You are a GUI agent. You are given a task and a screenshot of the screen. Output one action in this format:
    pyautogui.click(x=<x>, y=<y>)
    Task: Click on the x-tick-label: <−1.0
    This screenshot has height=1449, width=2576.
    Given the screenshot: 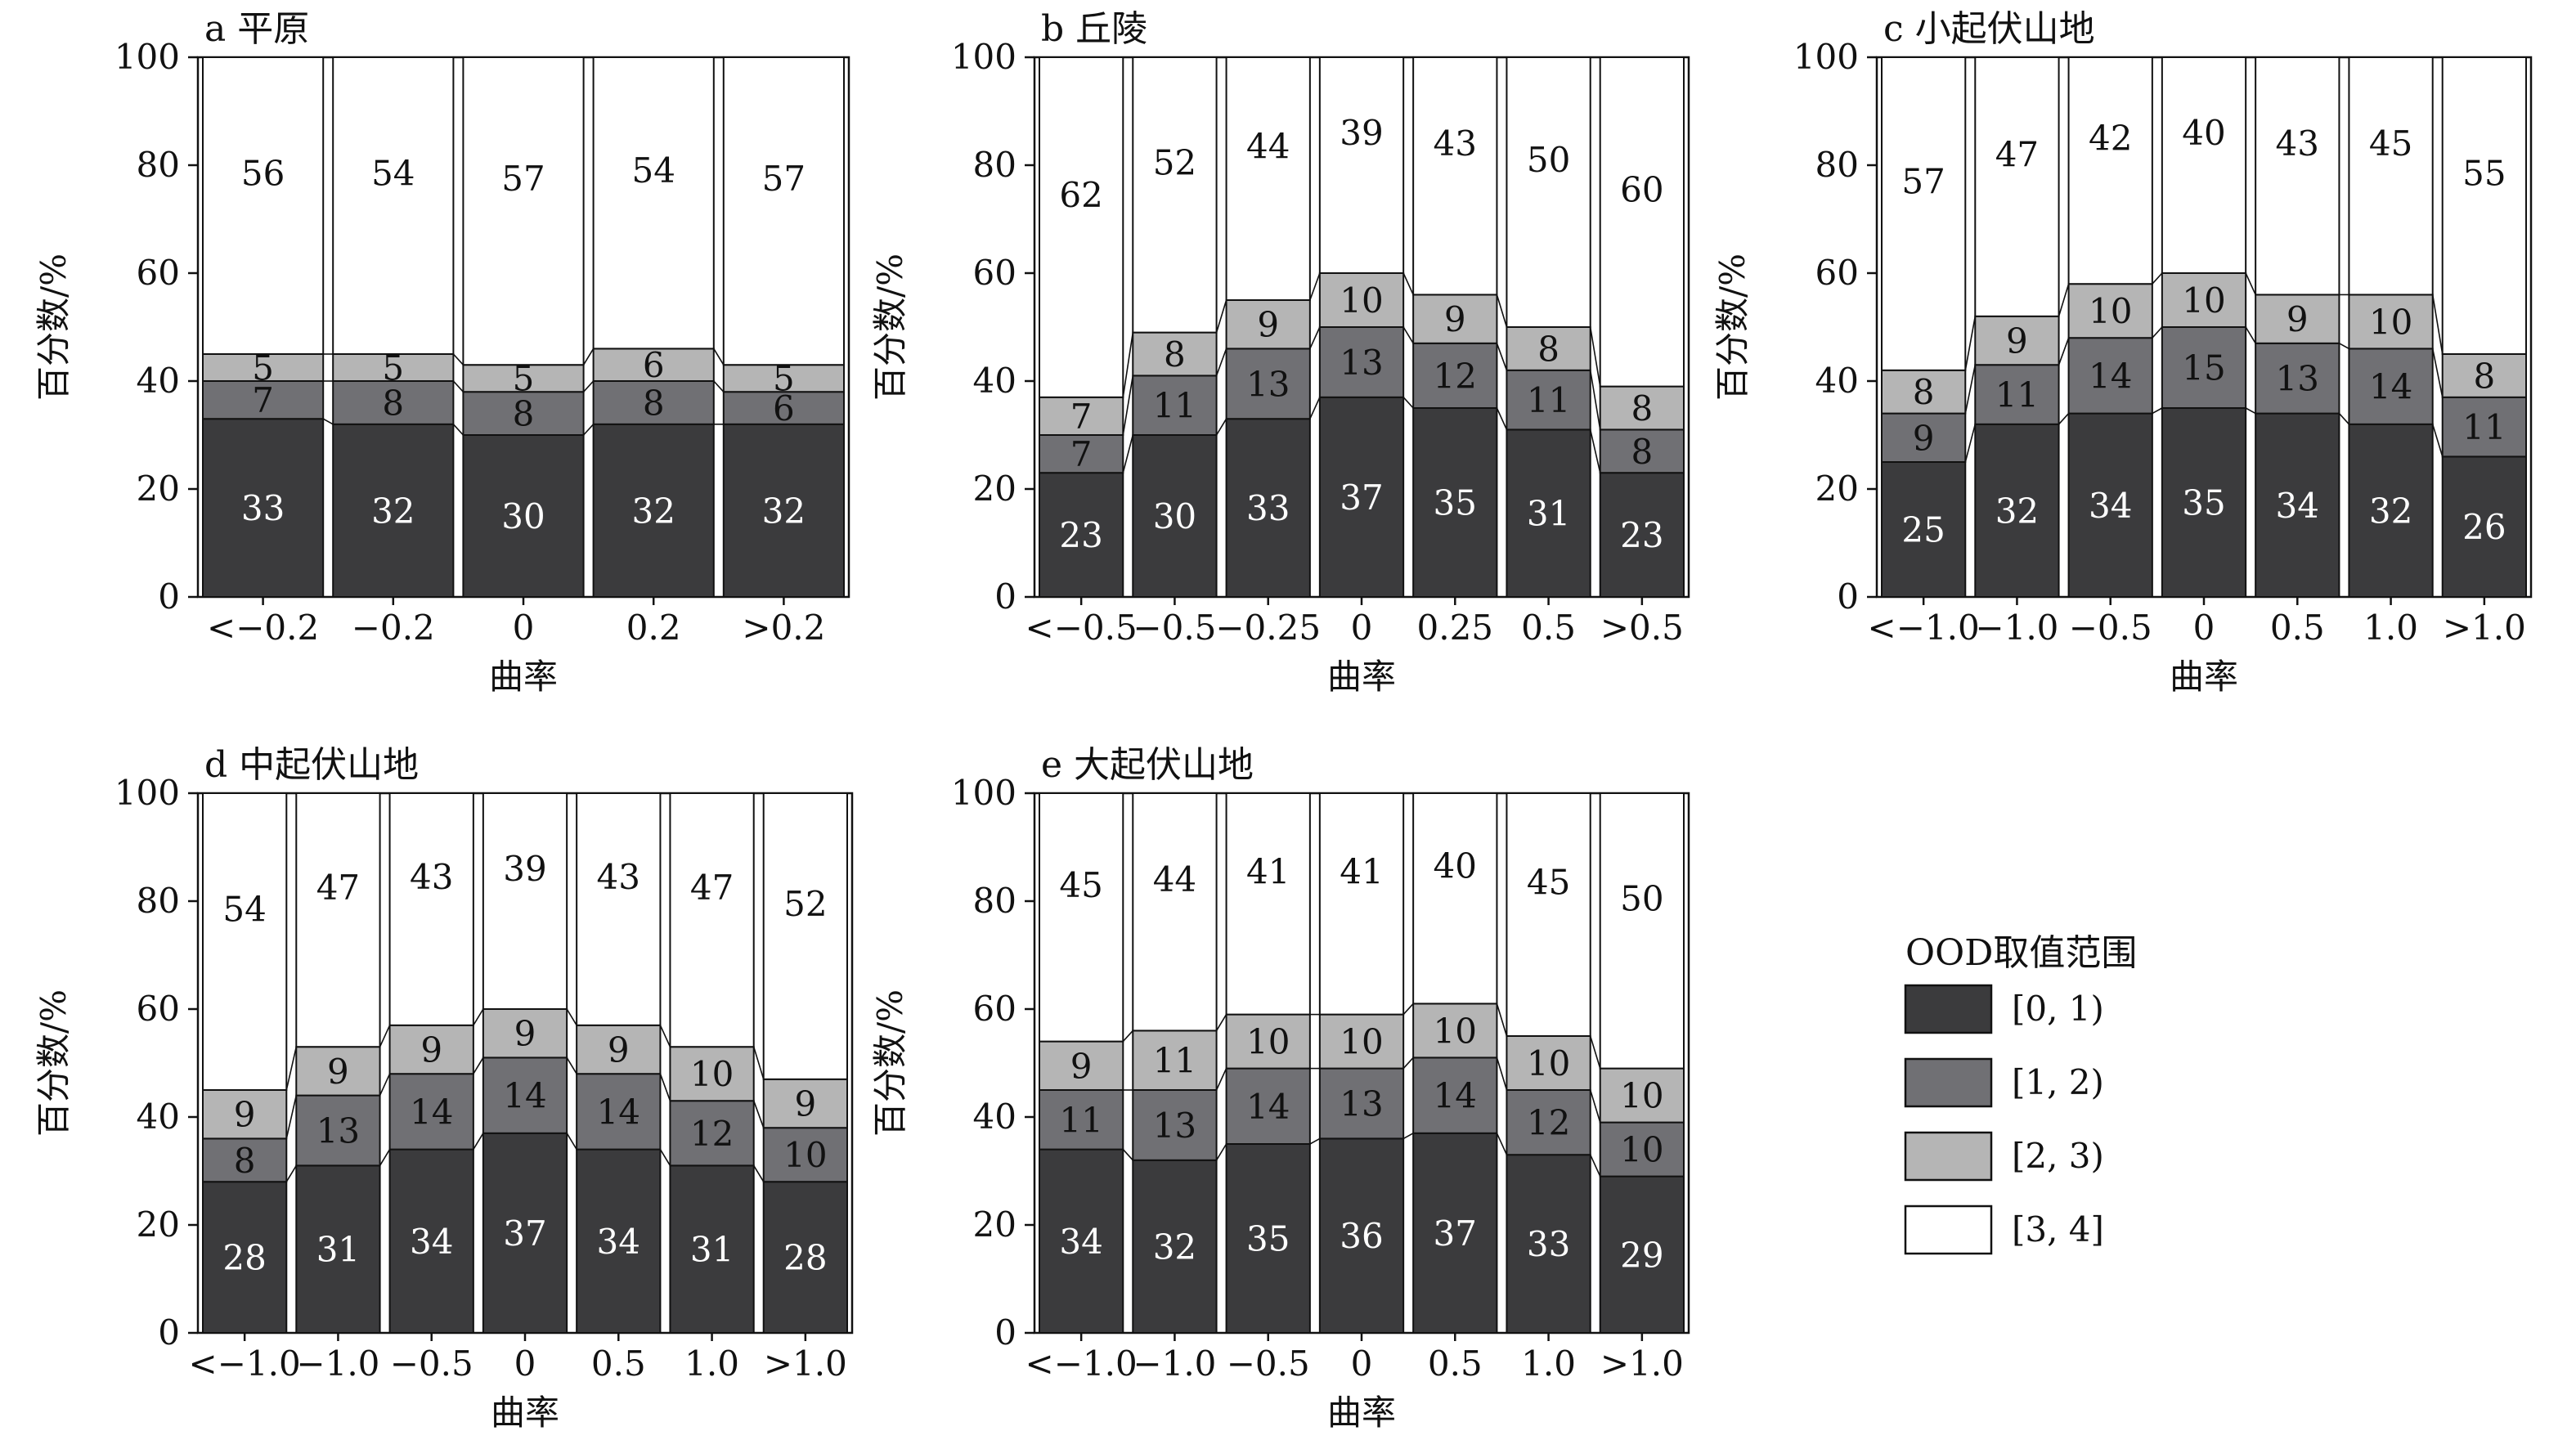 What is the action you would take?
    pyautogui.click(x=245, y=1364)
    